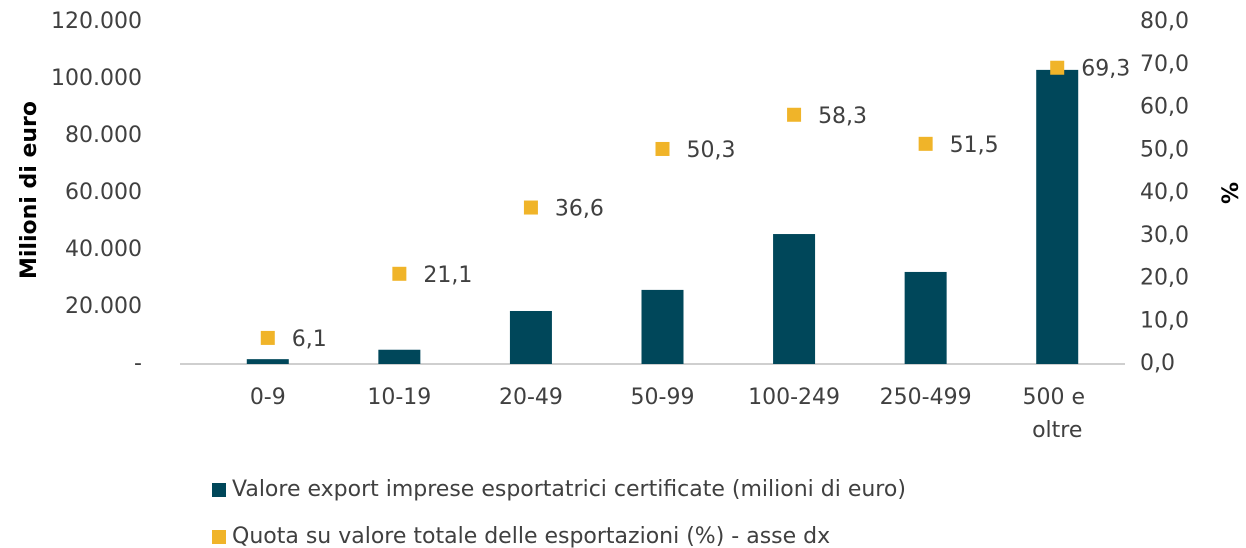  What do you see at coordinates (531, 397) in the screenshot?
I see `x-tick-label: 20-49` at bounding box center [531, 397].